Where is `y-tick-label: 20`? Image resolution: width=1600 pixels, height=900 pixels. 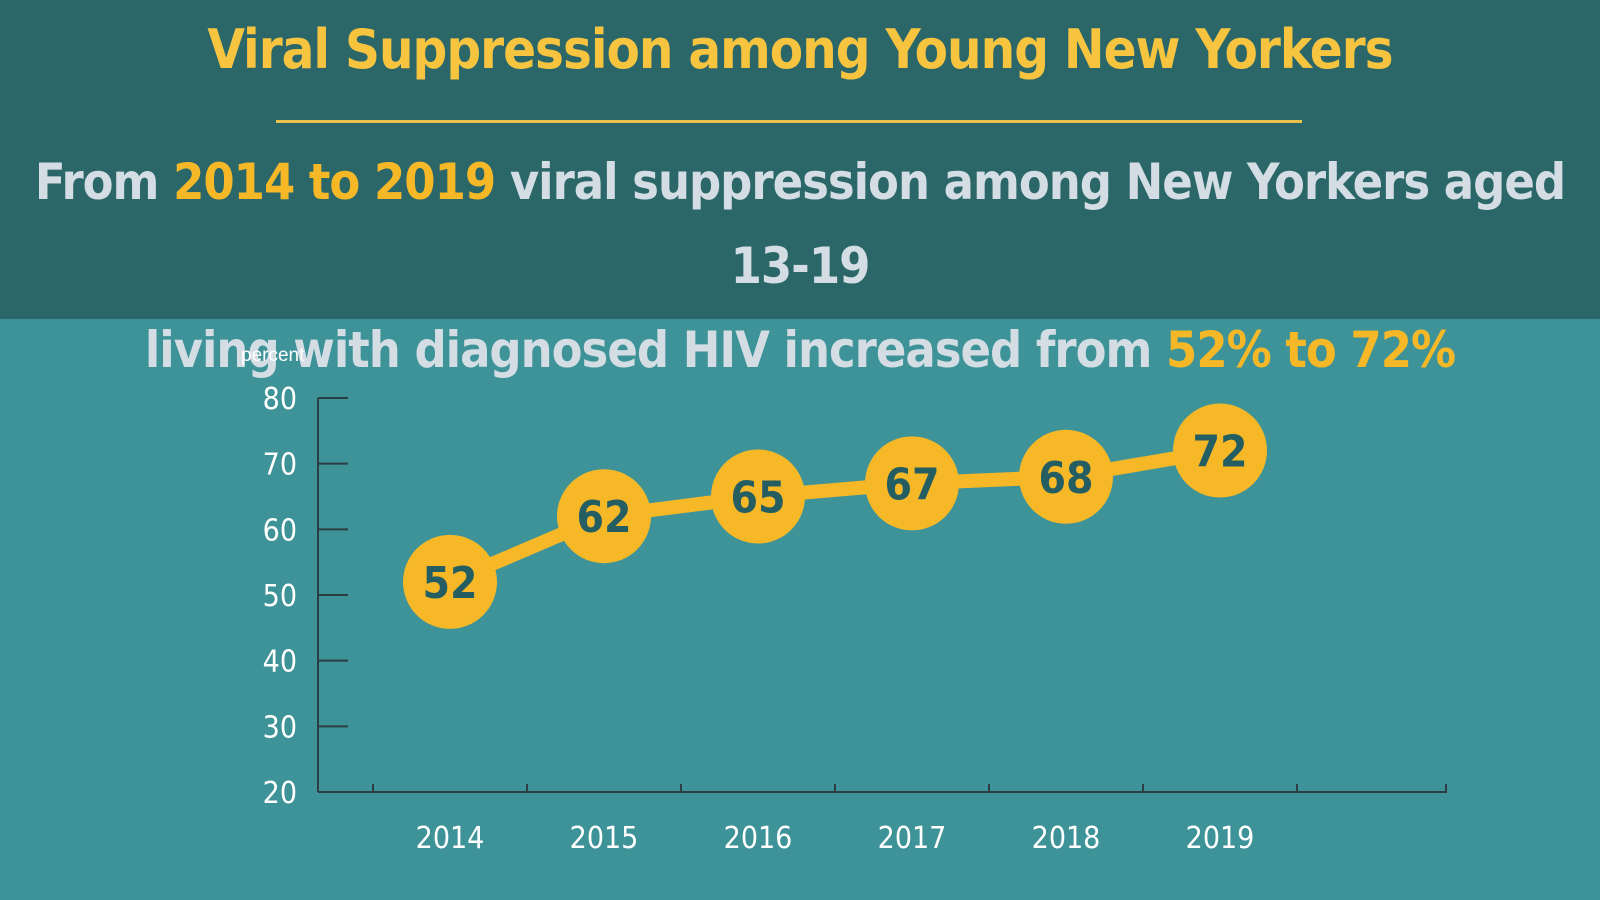 y-tick-label: 20 is located at coordinates (280, 793).